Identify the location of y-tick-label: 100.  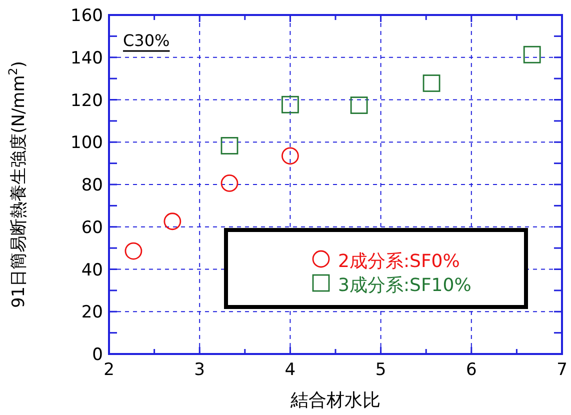
(86, 143).